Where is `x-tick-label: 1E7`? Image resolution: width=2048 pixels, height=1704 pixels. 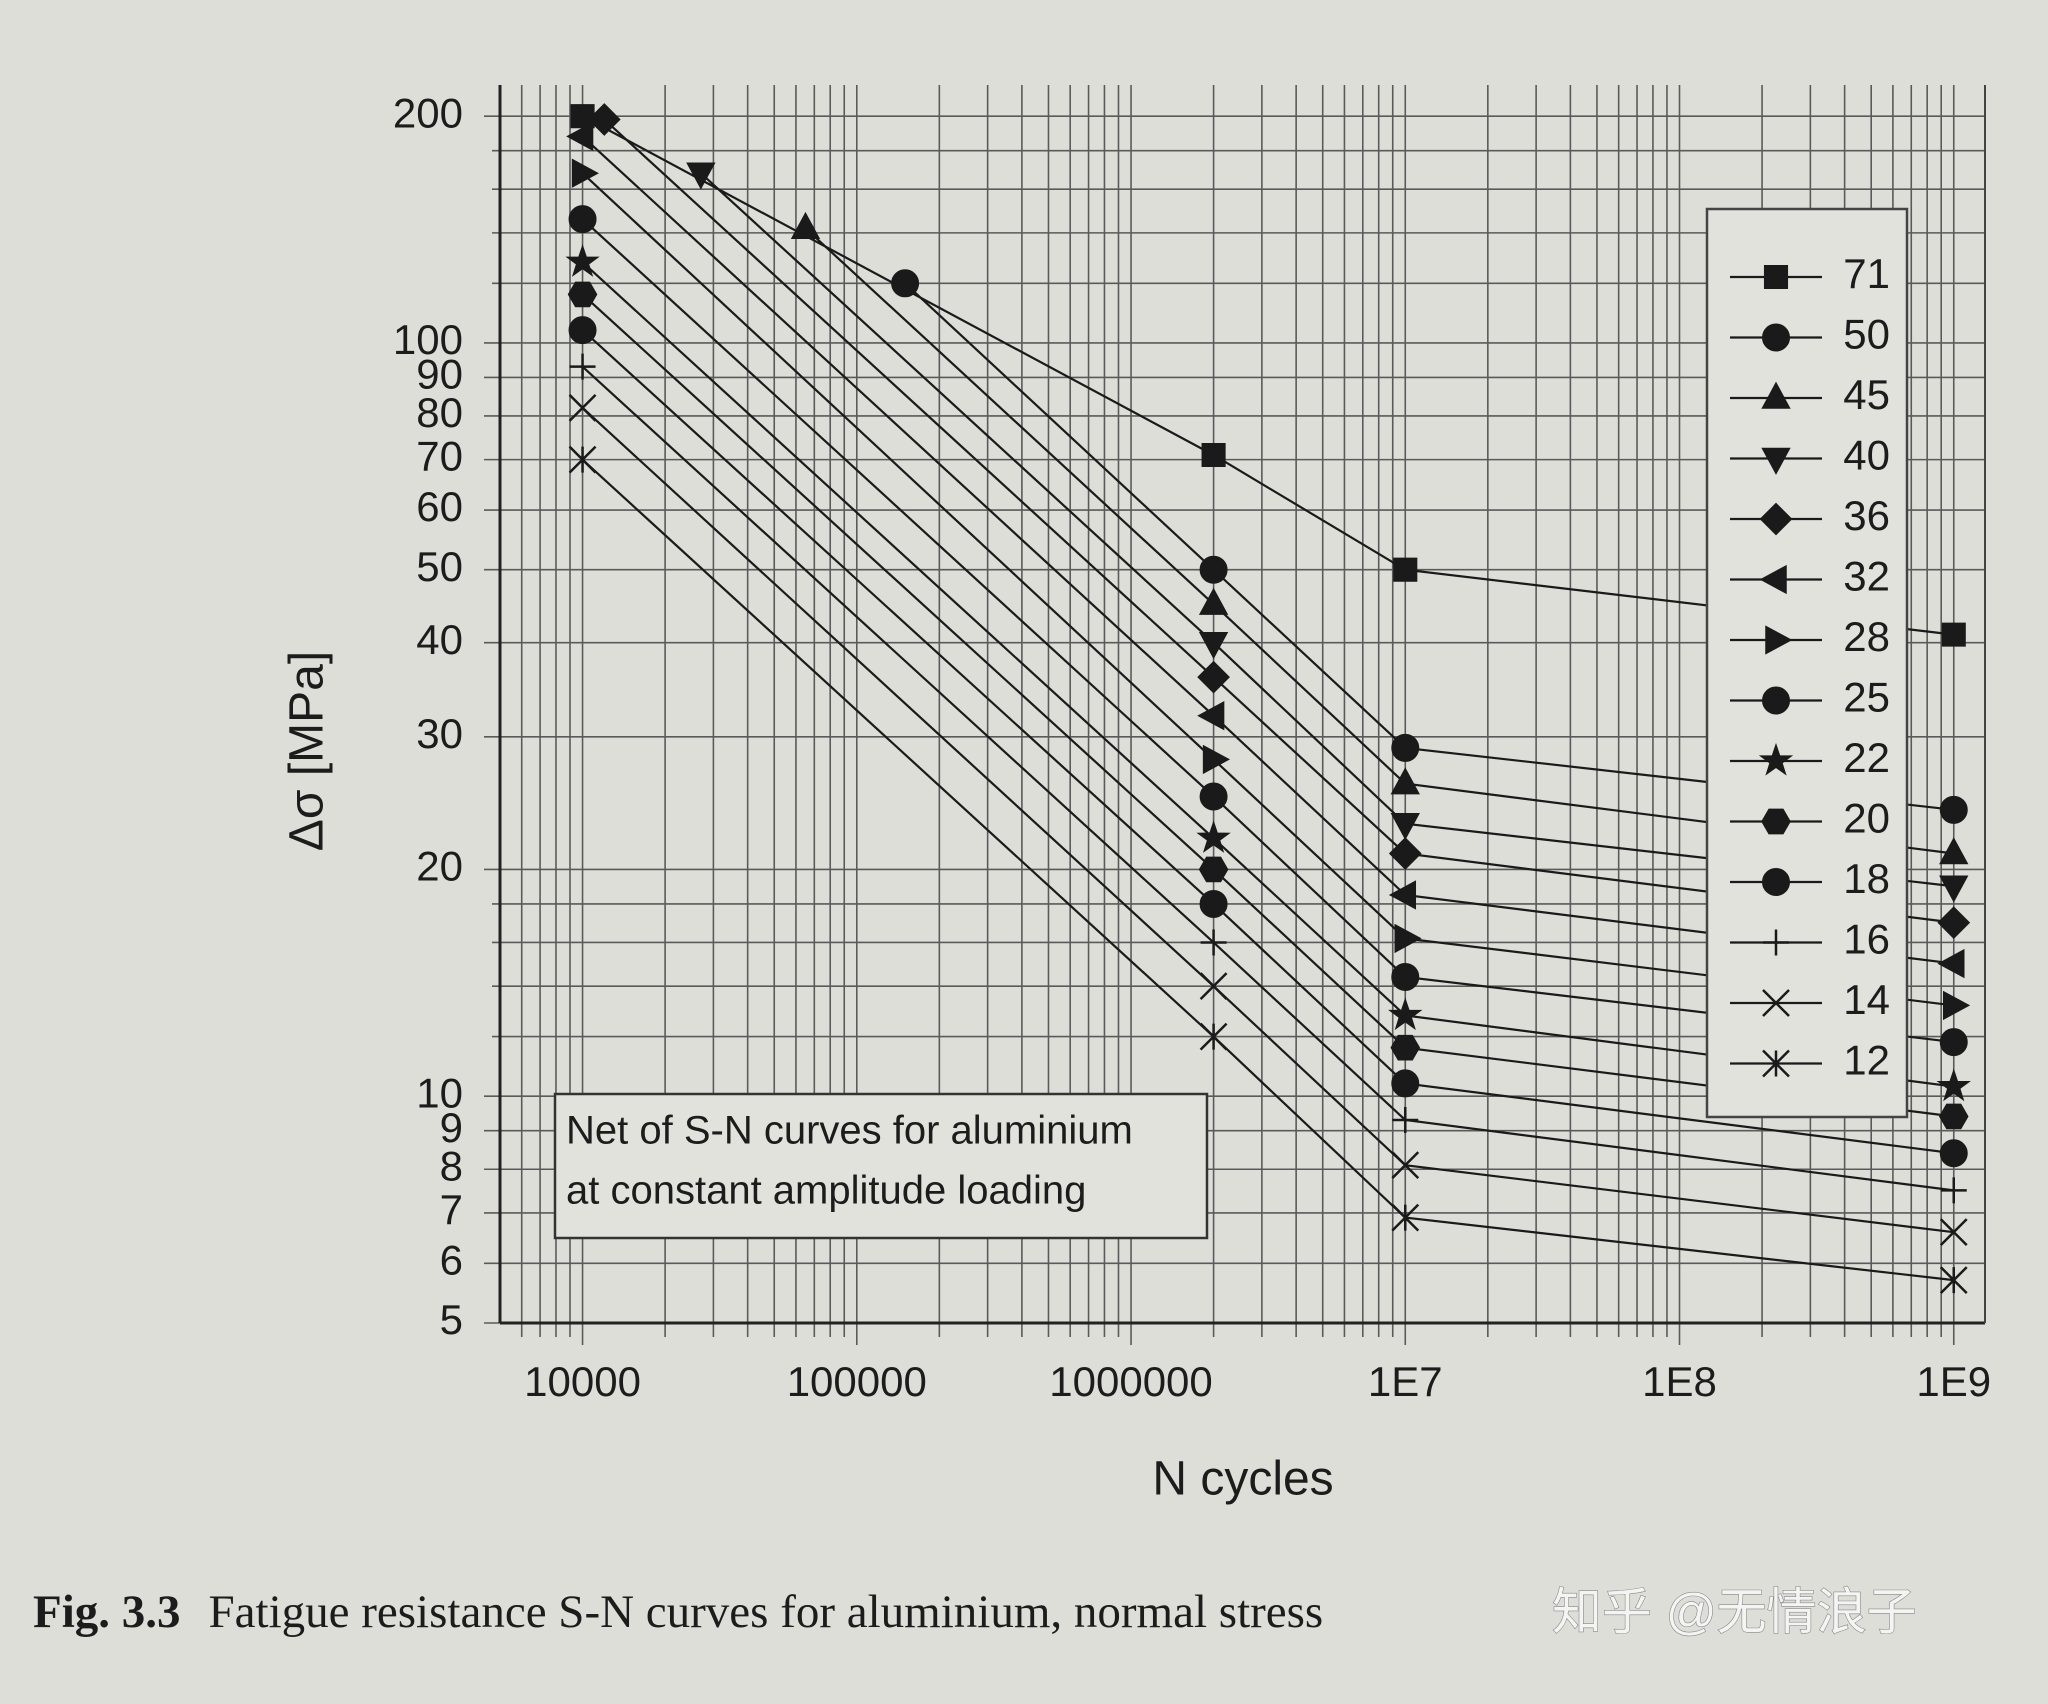
x-tick-label: 1E7 is located at coordinates (1405, 1381).